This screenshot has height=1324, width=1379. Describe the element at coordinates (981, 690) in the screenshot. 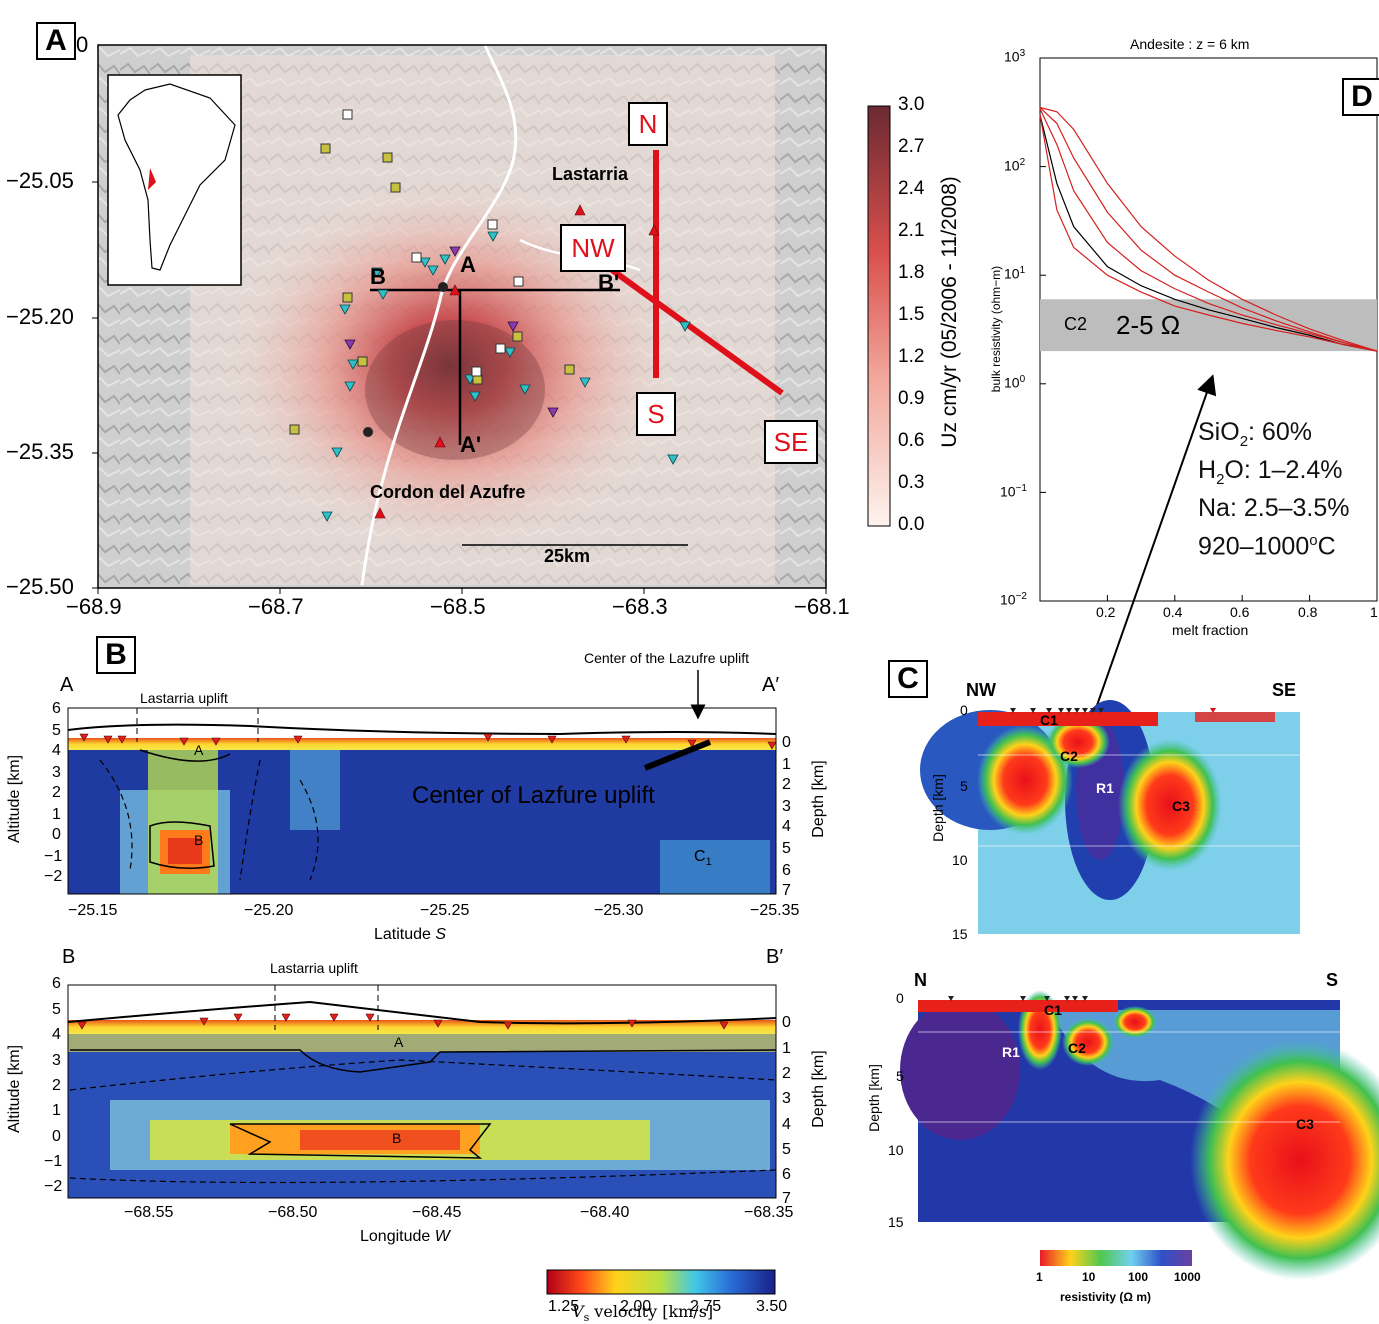

I see `section-left-label: NW` at that location.